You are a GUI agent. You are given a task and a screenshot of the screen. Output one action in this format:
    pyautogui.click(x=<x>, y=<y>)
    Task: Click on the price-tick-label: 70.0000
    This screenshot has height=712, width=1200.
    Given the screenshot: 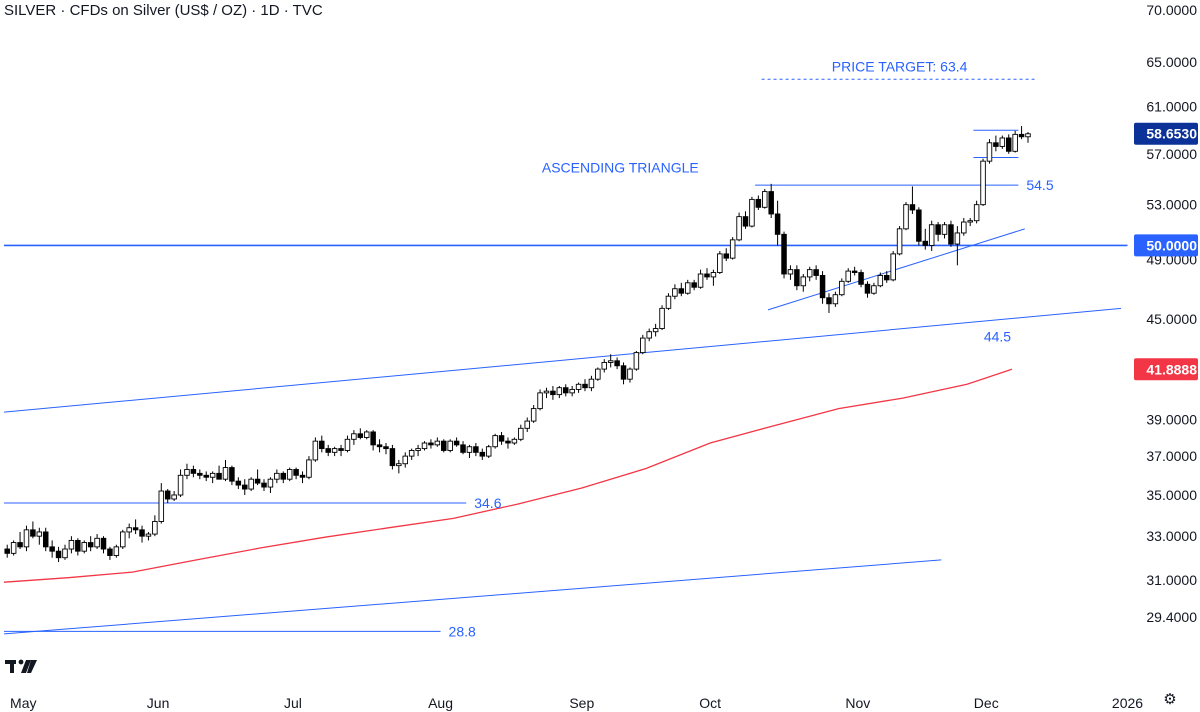 What is the action you would take?
    pyautogui.click(x=1171, y=10)
    